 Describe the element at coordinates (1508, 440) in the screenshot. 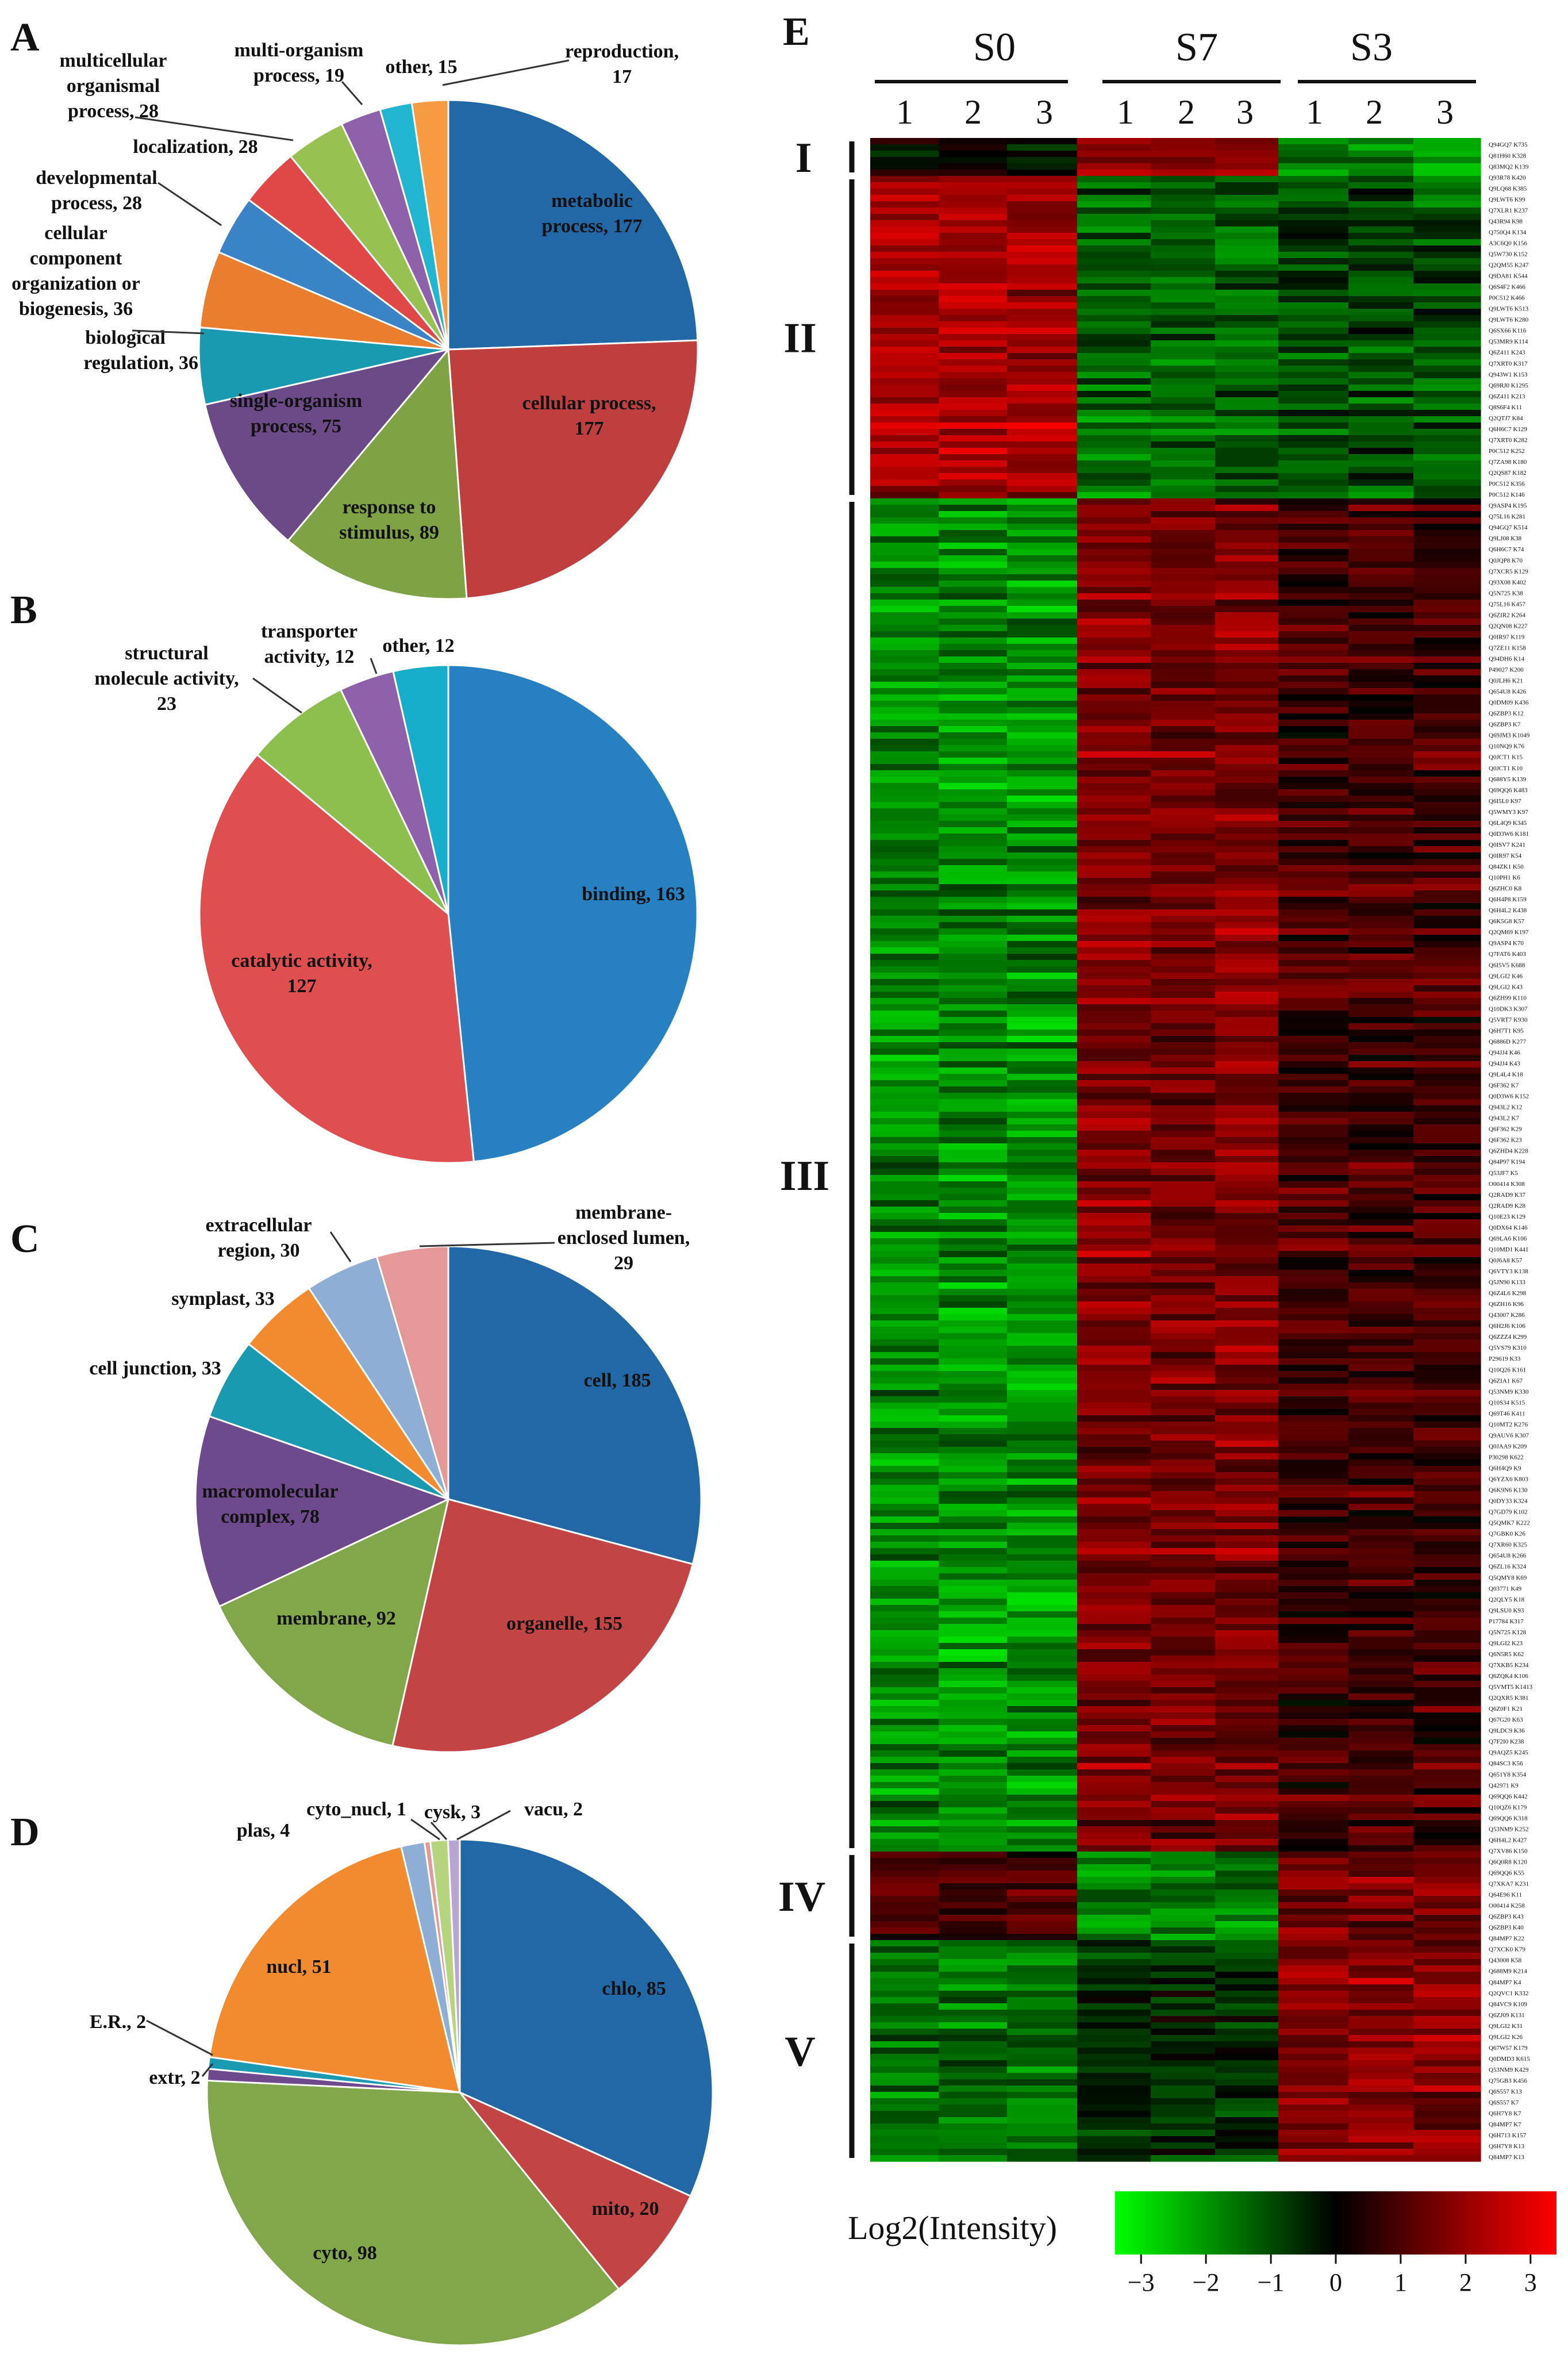

I see `heatmap-row-label: Q7XRT0 K282` at that location.